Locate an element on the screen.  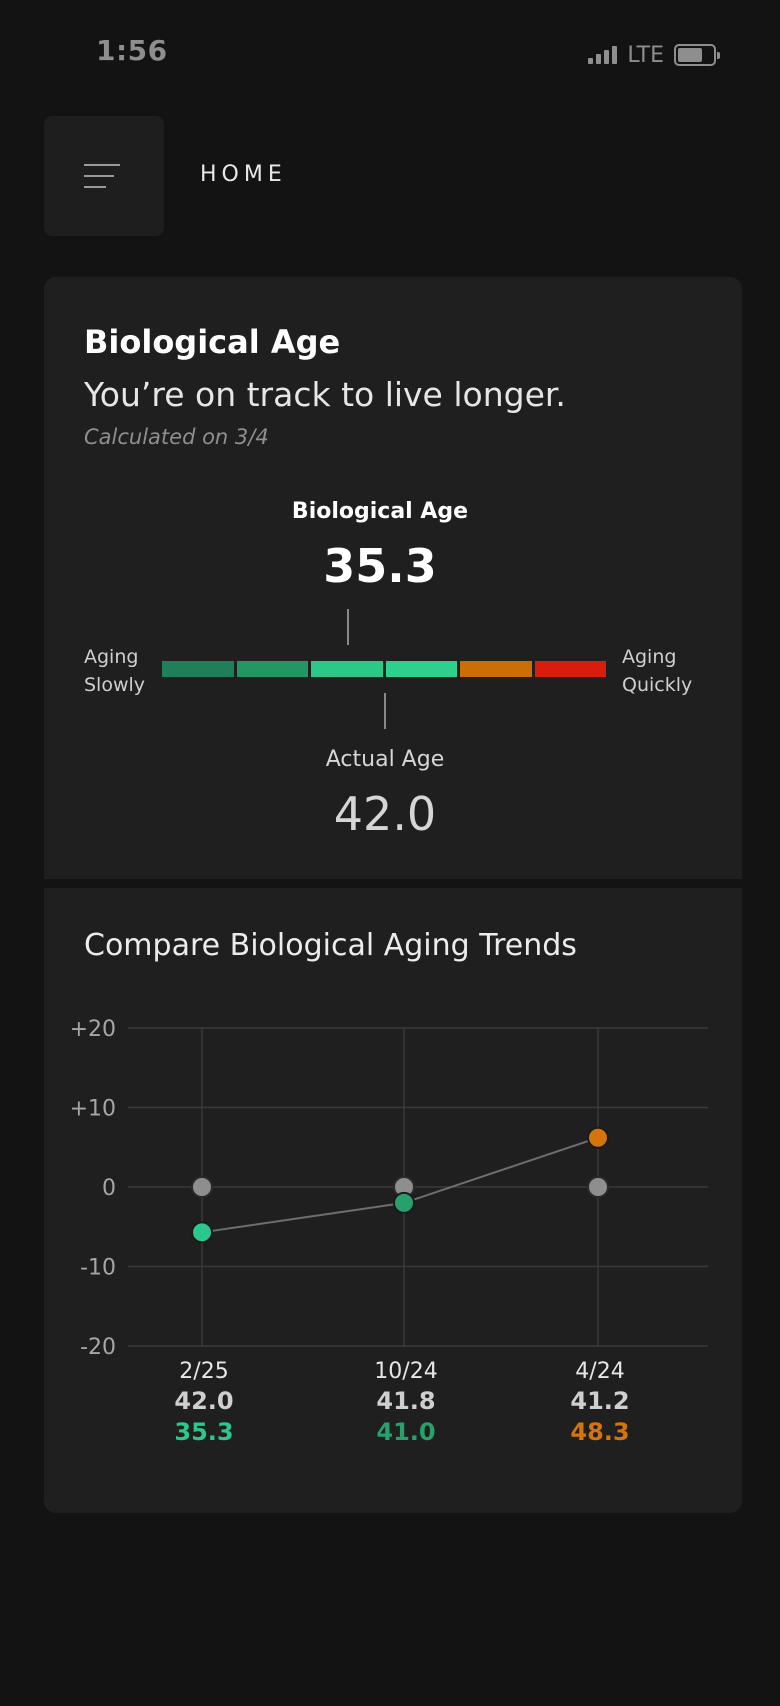
page-title: HOME is located at coordinates (243, 174).